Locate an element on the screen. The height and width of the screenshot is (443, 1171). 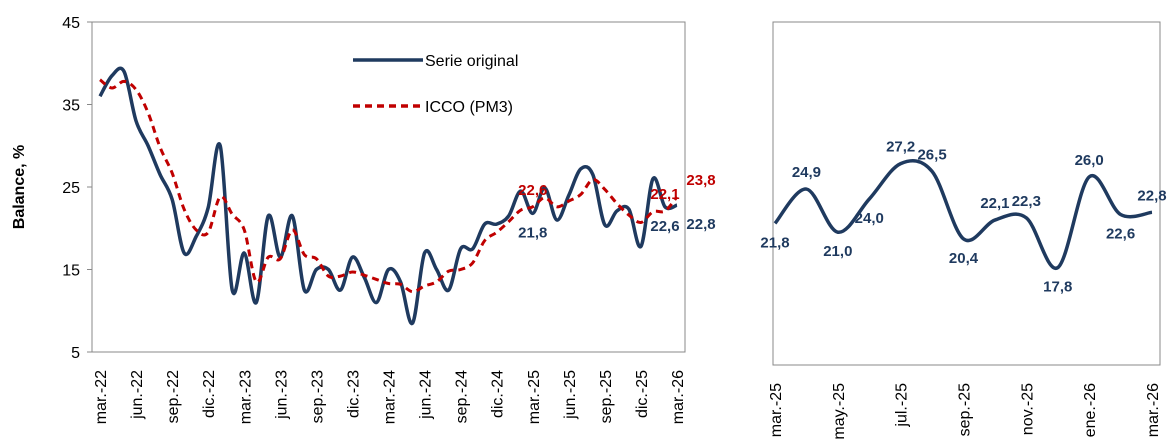
data-label: 22,3 is located at coordinates (1026, 201).